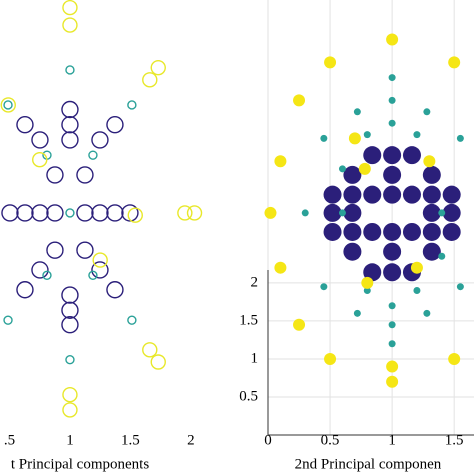 This screenshot has height=474, width=474. I want to click on x-axis-label: 2nd Principal componen, so click(368, 464).